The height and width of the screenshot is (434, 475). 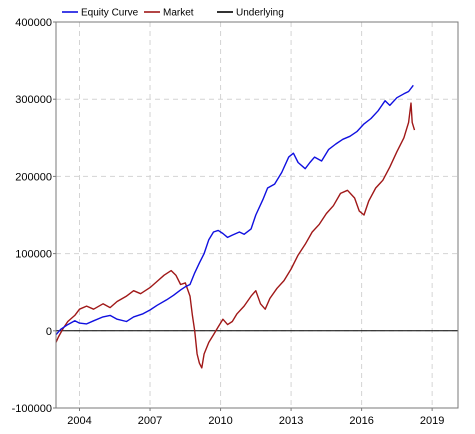 What do you see at coordinates (178, 13) in the screenshot?
I see `legend-label-market: Market` at bounding box center [178, 13].